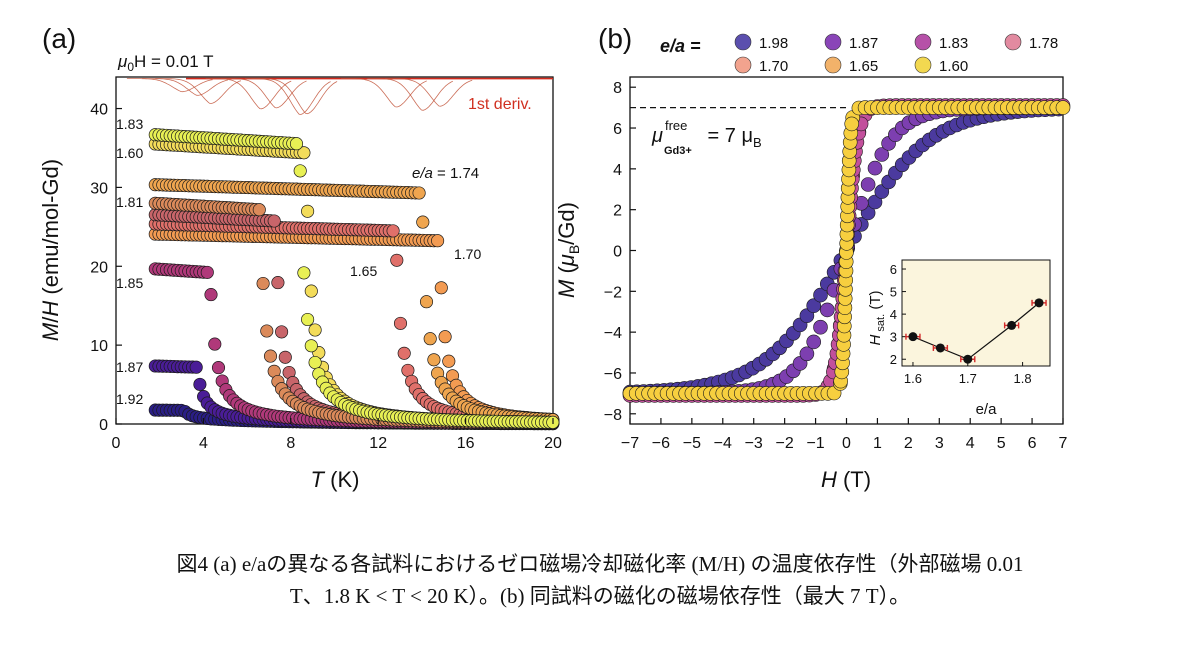 This screenshot has width=1200, height=654. What do you see at coordinates (613, 292) in the screenshot?
I see `chart-b-y-tick-label: −2` at bounding box center [613, 292].